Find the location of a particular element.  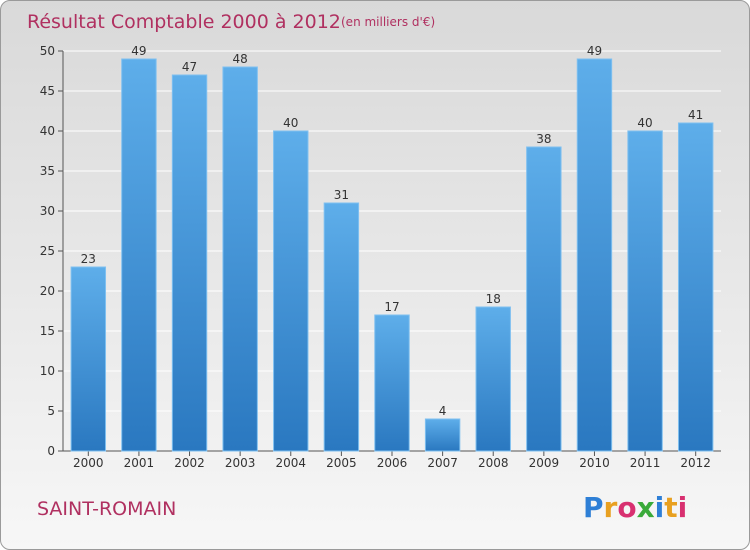

x-tick-label: 2003 is located at coordinates (240, 463).